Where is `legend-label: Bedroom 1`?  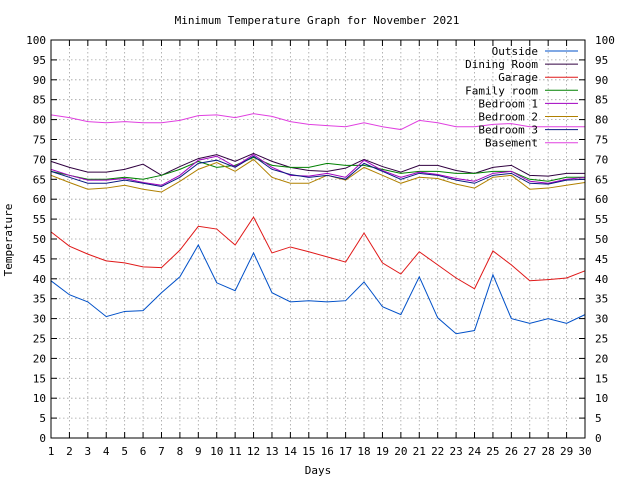 legend-label: Bedroom 1 is located at coordinates (508, 103).